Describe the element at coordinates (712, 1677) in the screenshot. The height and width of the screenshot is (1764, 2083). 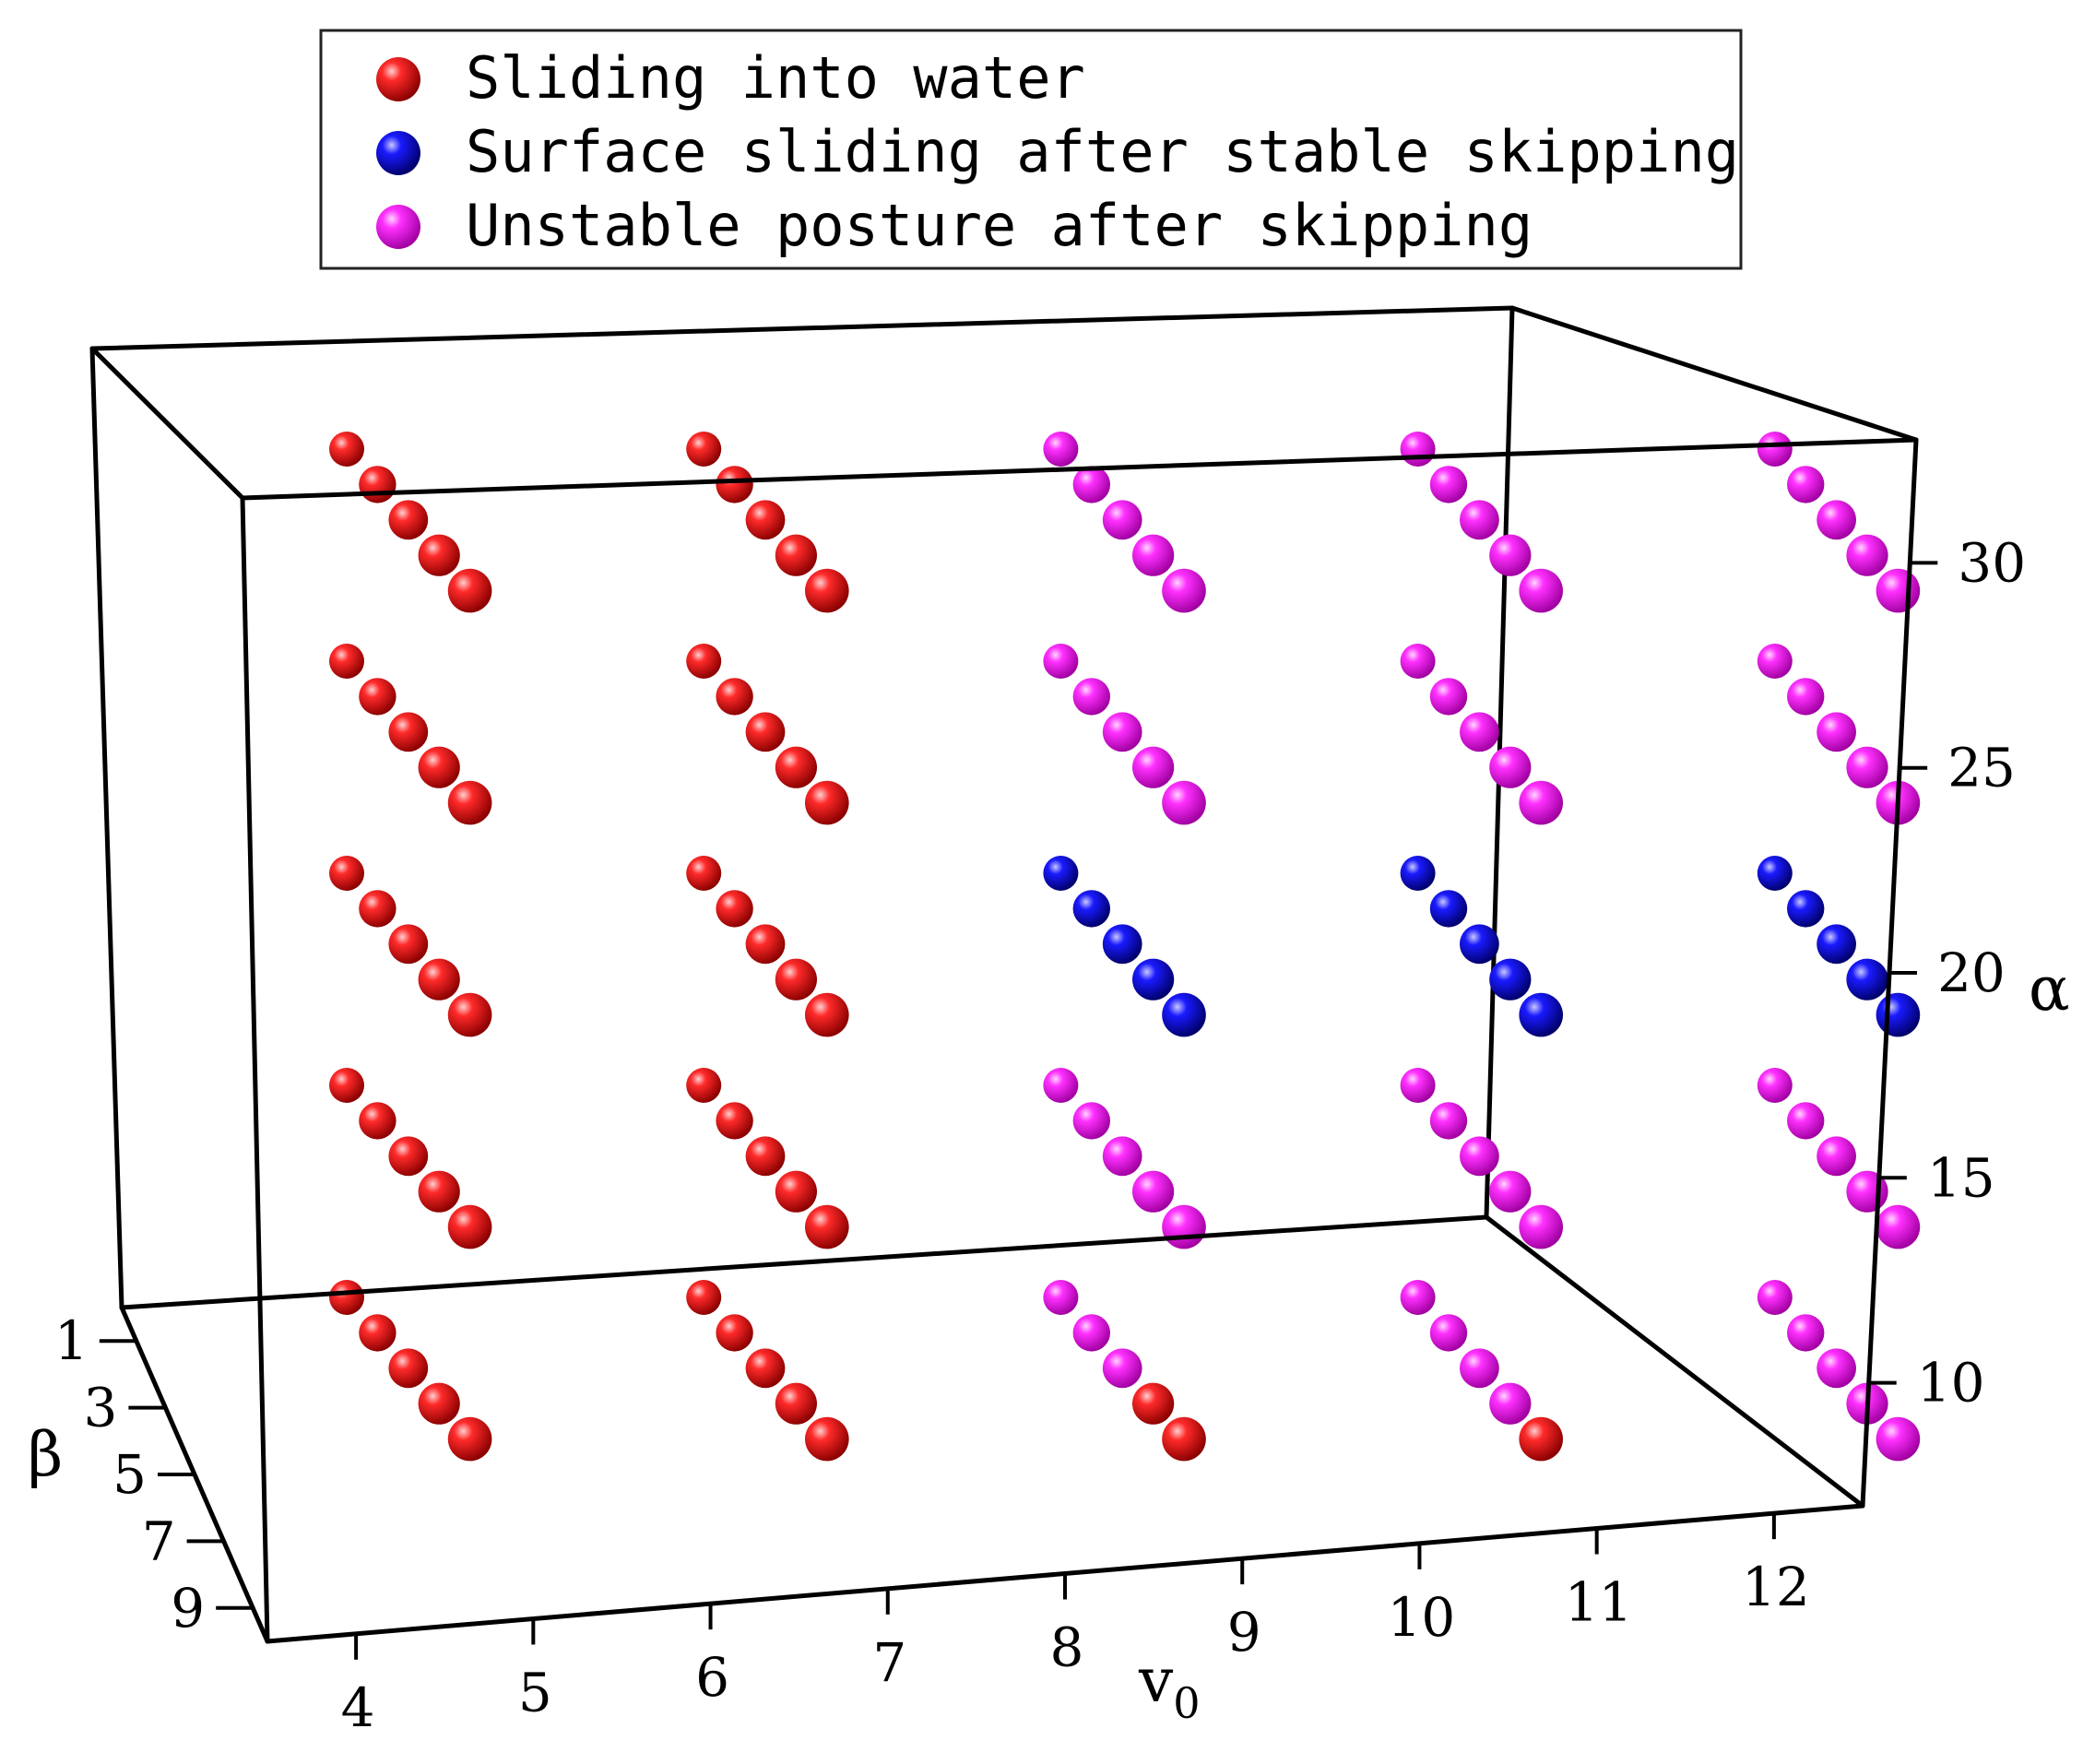
I see `x-tick-label: 6` at that location.